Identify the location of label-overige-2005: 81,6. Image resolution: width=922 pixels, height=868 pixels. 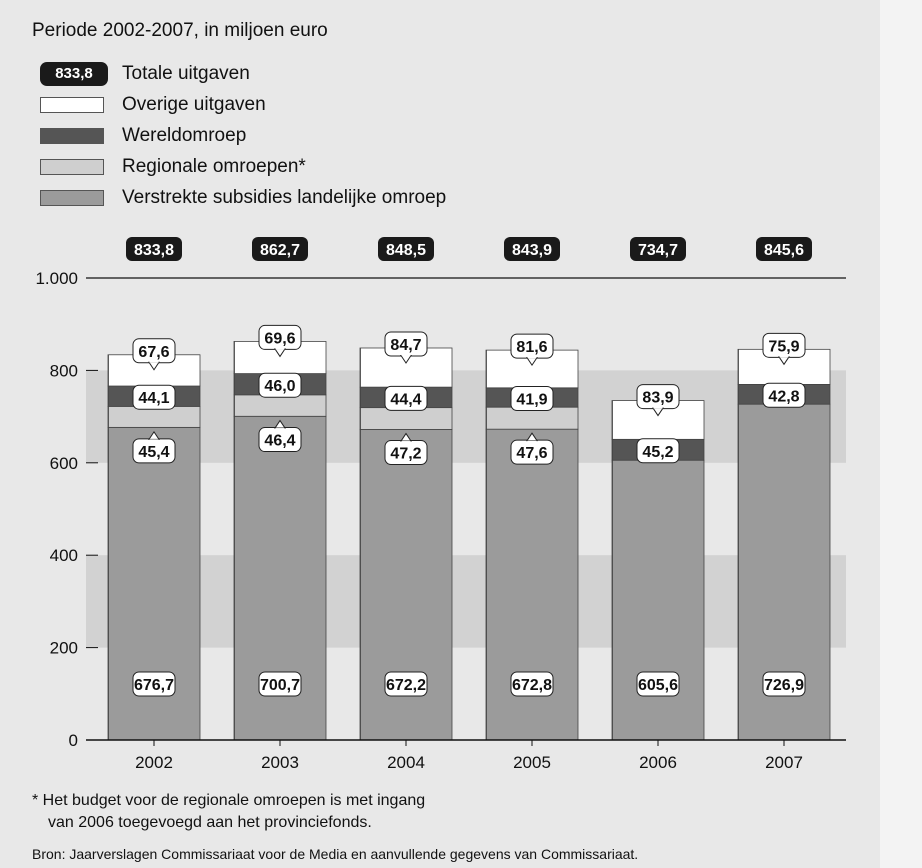
(532, 350).